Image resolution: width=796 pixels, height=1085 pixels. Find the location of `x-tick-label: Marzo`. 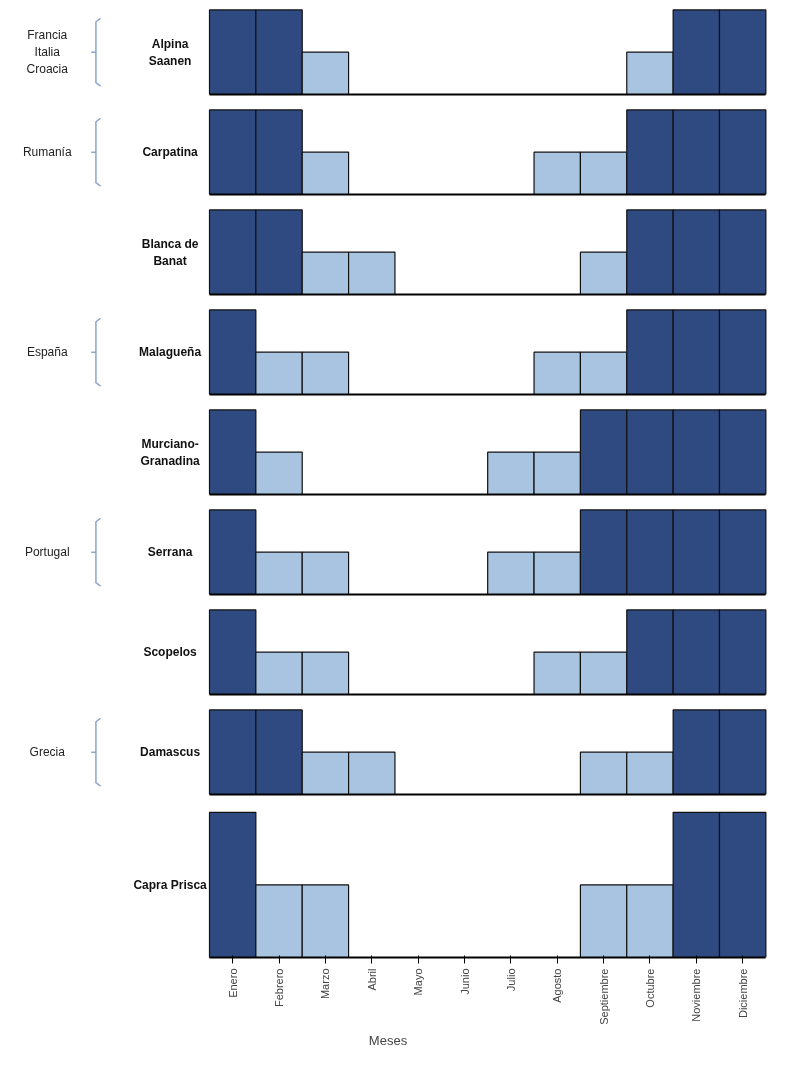

x-tick-label: Marzo is located at coordinates (325, 984).